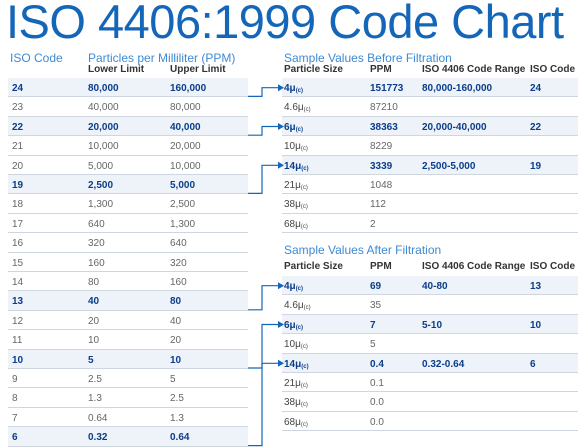 This screenshot has width=582, height=447. I want to click on cell-lower: 80, so click(94, 282).